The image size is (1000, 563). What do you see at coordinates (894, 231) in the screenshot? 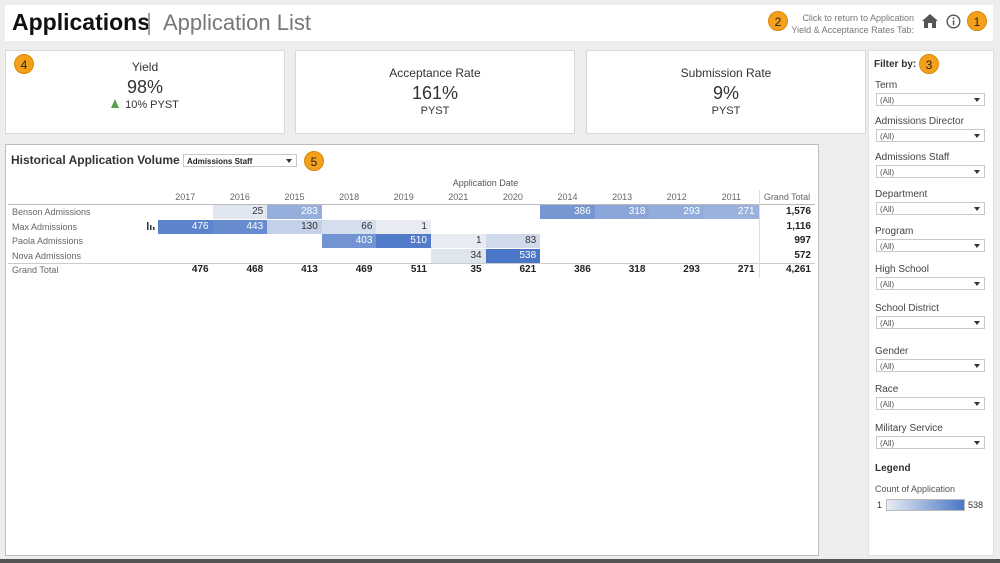
I see `filter-label: Program` at bounding box center [894, 231].